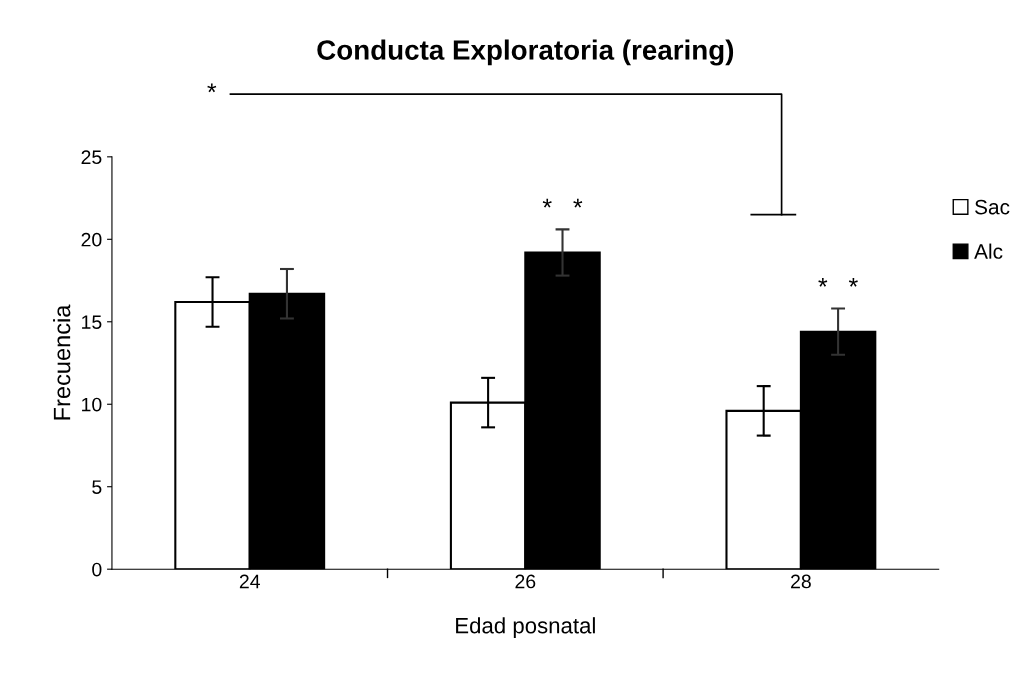 Image resolution: width=1027 pixels, height=676 pixels. I want to click on y-tick-label: 25, so click(91, 157).